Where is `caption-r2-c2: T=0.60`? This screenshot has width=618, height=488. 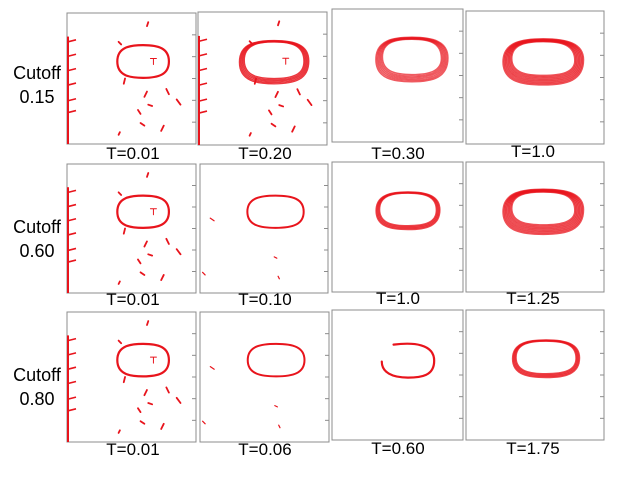 caption-r2-c2: T=0.60 is located at coordinates (397, 448).